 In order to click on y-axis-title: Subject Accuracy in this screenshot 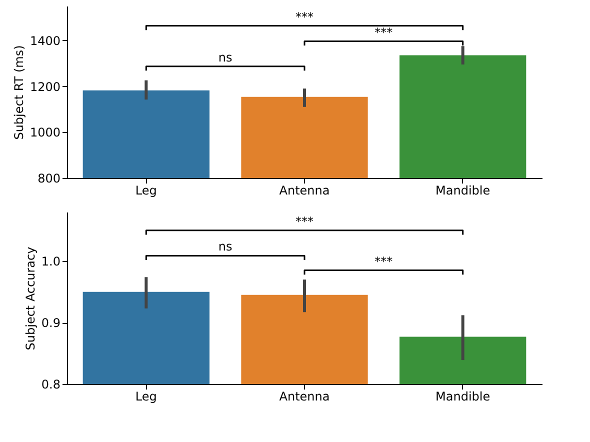, I will do `click(30, 298)`.